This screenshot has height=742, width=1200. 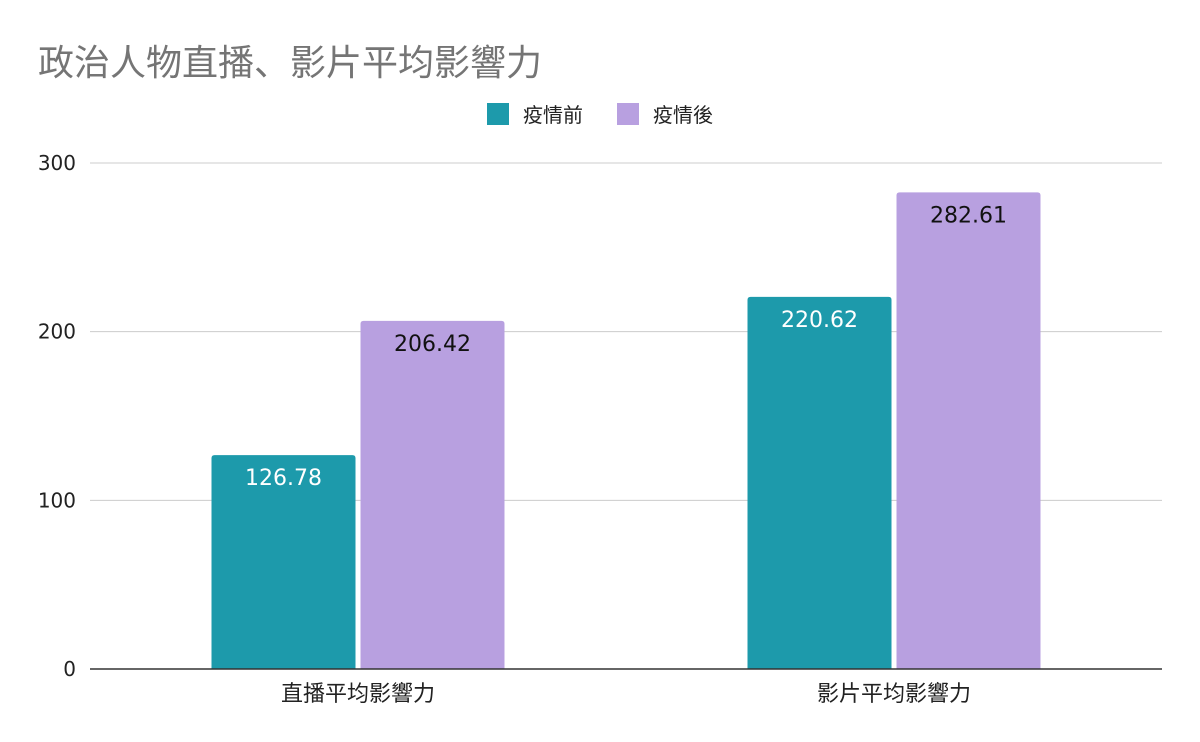 What do you see at coordinates (553, 115) in the screenshot?
I see `legend-label-before: 疫情前` at bounding box center [553, 115].